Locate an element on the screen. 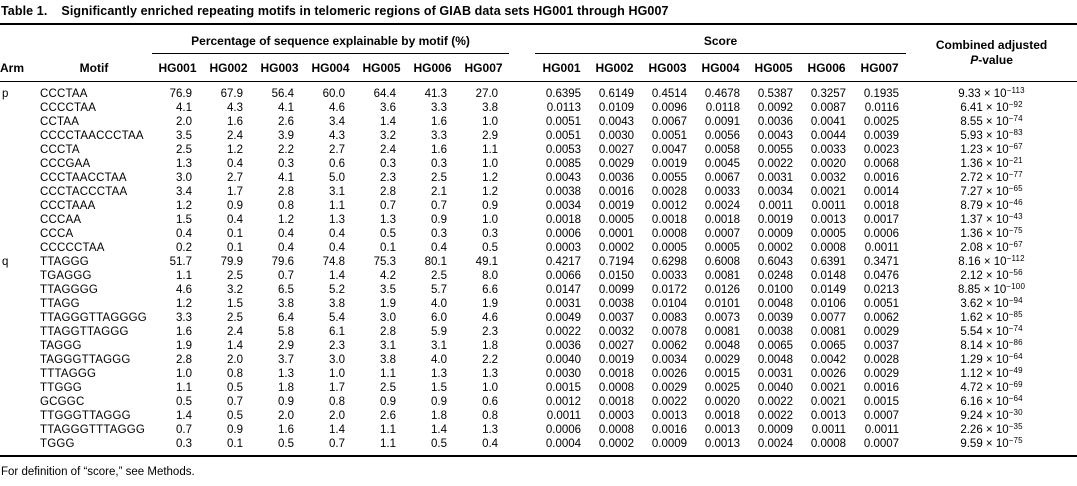  pct-cell: 4.3 is located at coordinates (235, 108).